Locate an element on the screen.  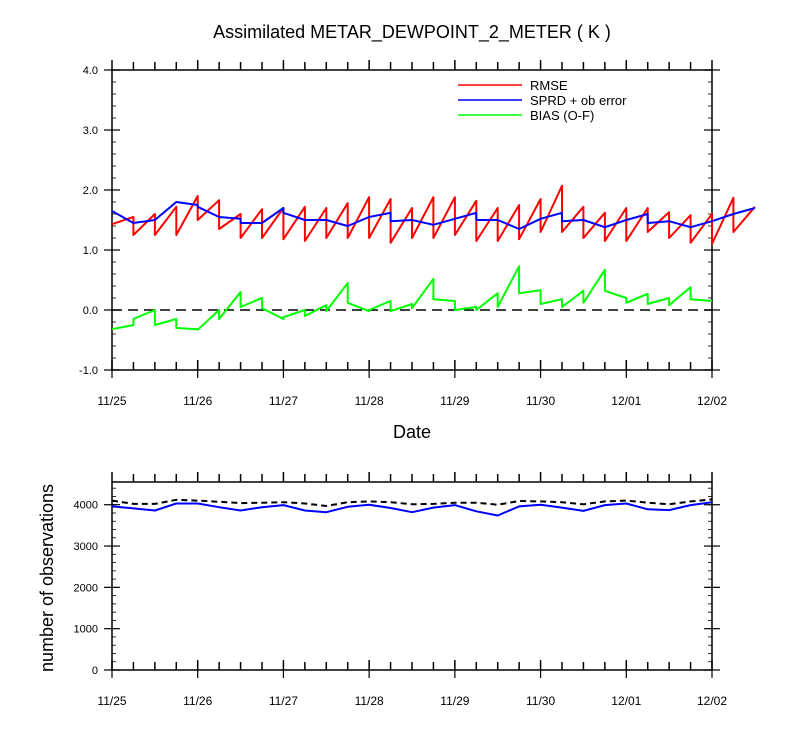
bottom-y-tick-label: 3000 is located at coordinates (86, 547).